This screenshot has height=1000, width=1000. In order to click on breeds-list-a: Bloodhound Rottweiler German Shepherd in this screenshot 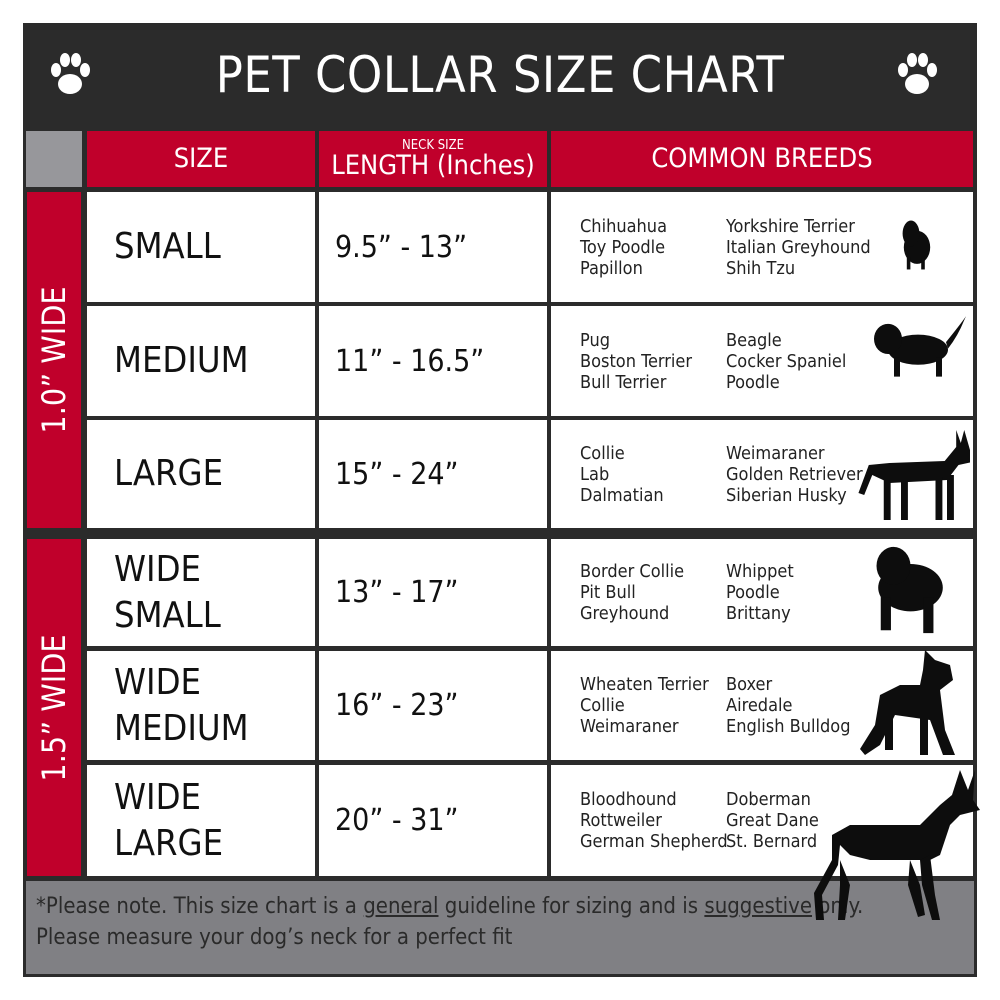, I will do `click(654, 820)`.